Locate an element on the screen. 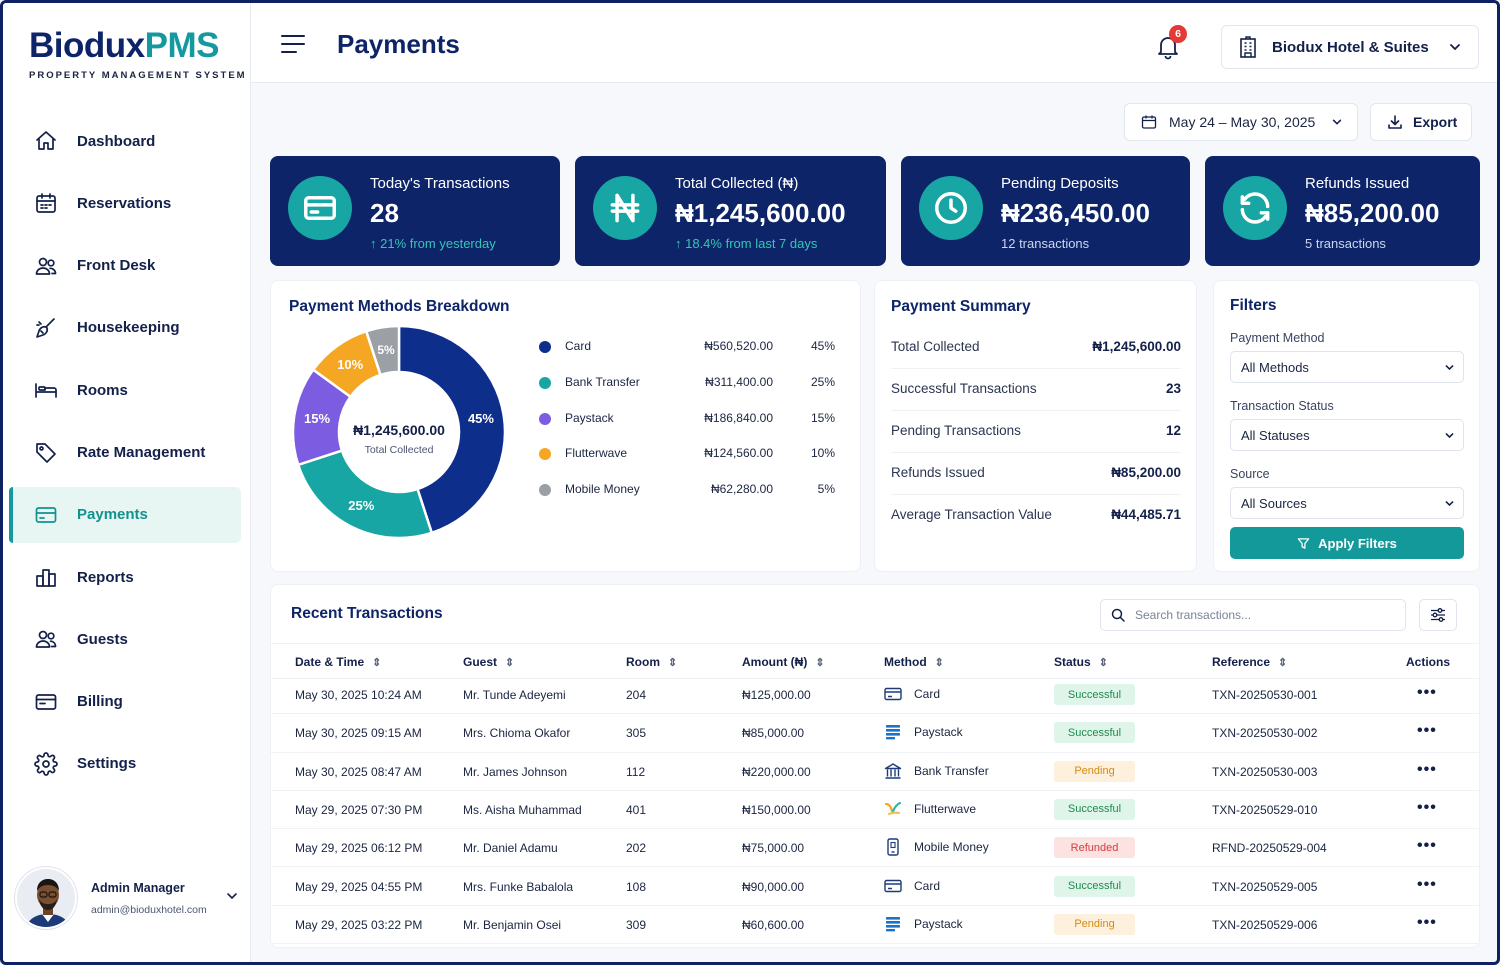  sidebar-item-rate-management: Rate Management is located at coordinates (125, 452).